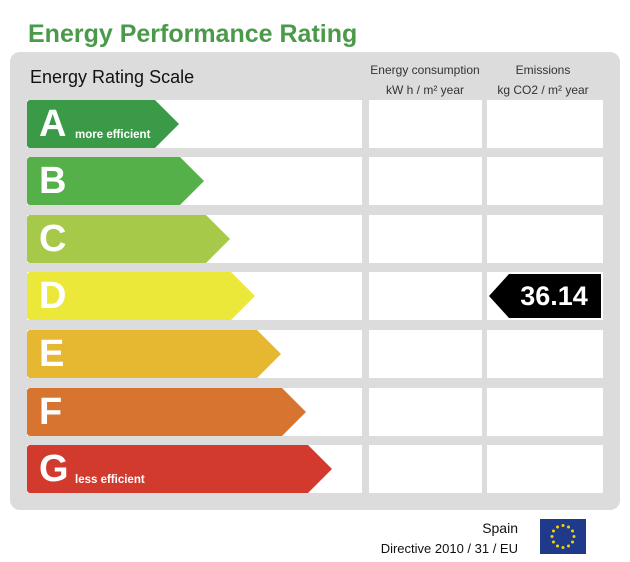  Describe the element at coordinates (53, 124) in the screenshot. I see `rating-letter: A` at that location.